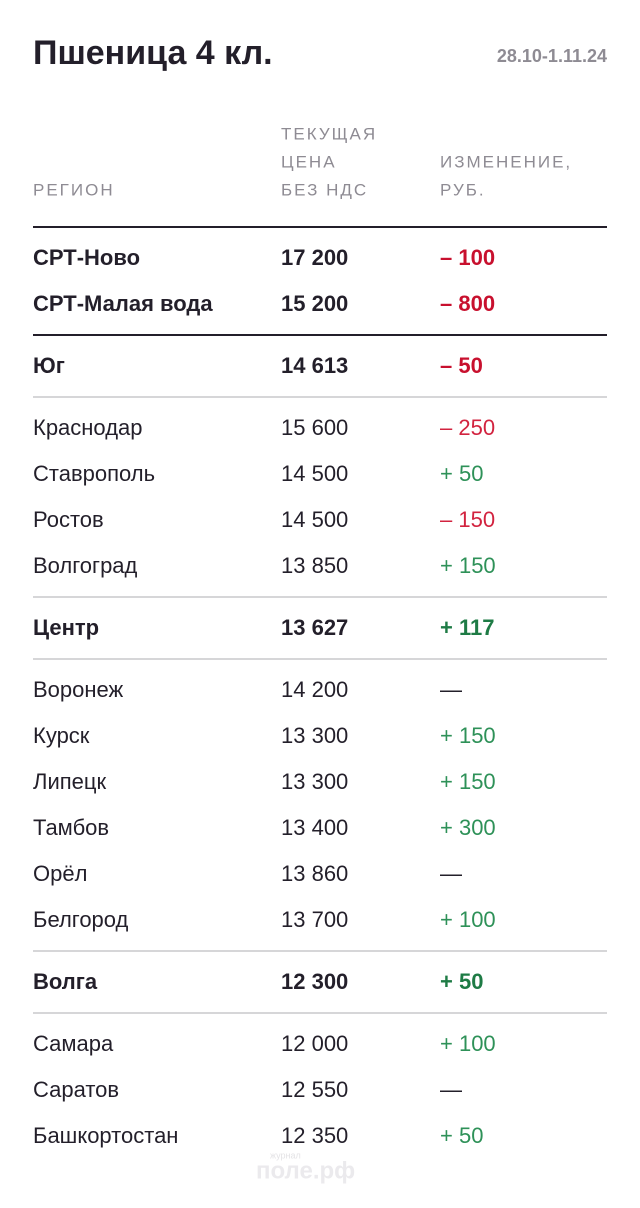 The width and height of the screenshot is (640, 1208). What do you see at coordinates (467, 519) in the screenshot?
I see `change: – 150` at bounding box center [467, 519].